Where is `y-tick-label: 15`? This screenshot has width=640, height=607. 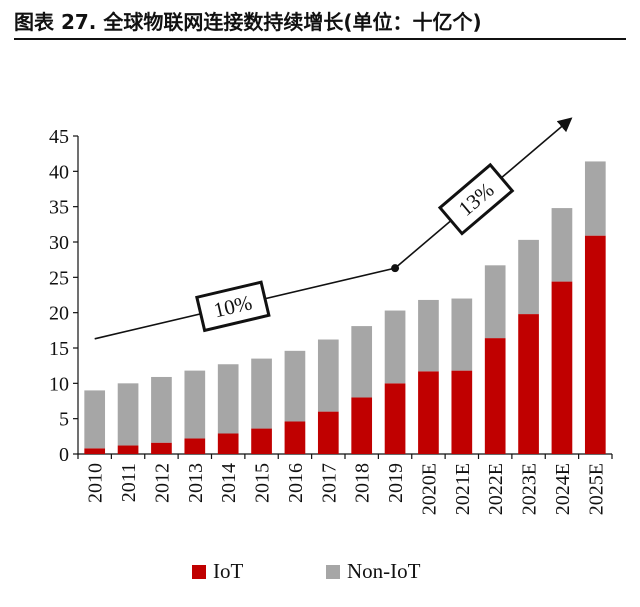
y-tick-label: 15 is located at coordinates (59, 349).